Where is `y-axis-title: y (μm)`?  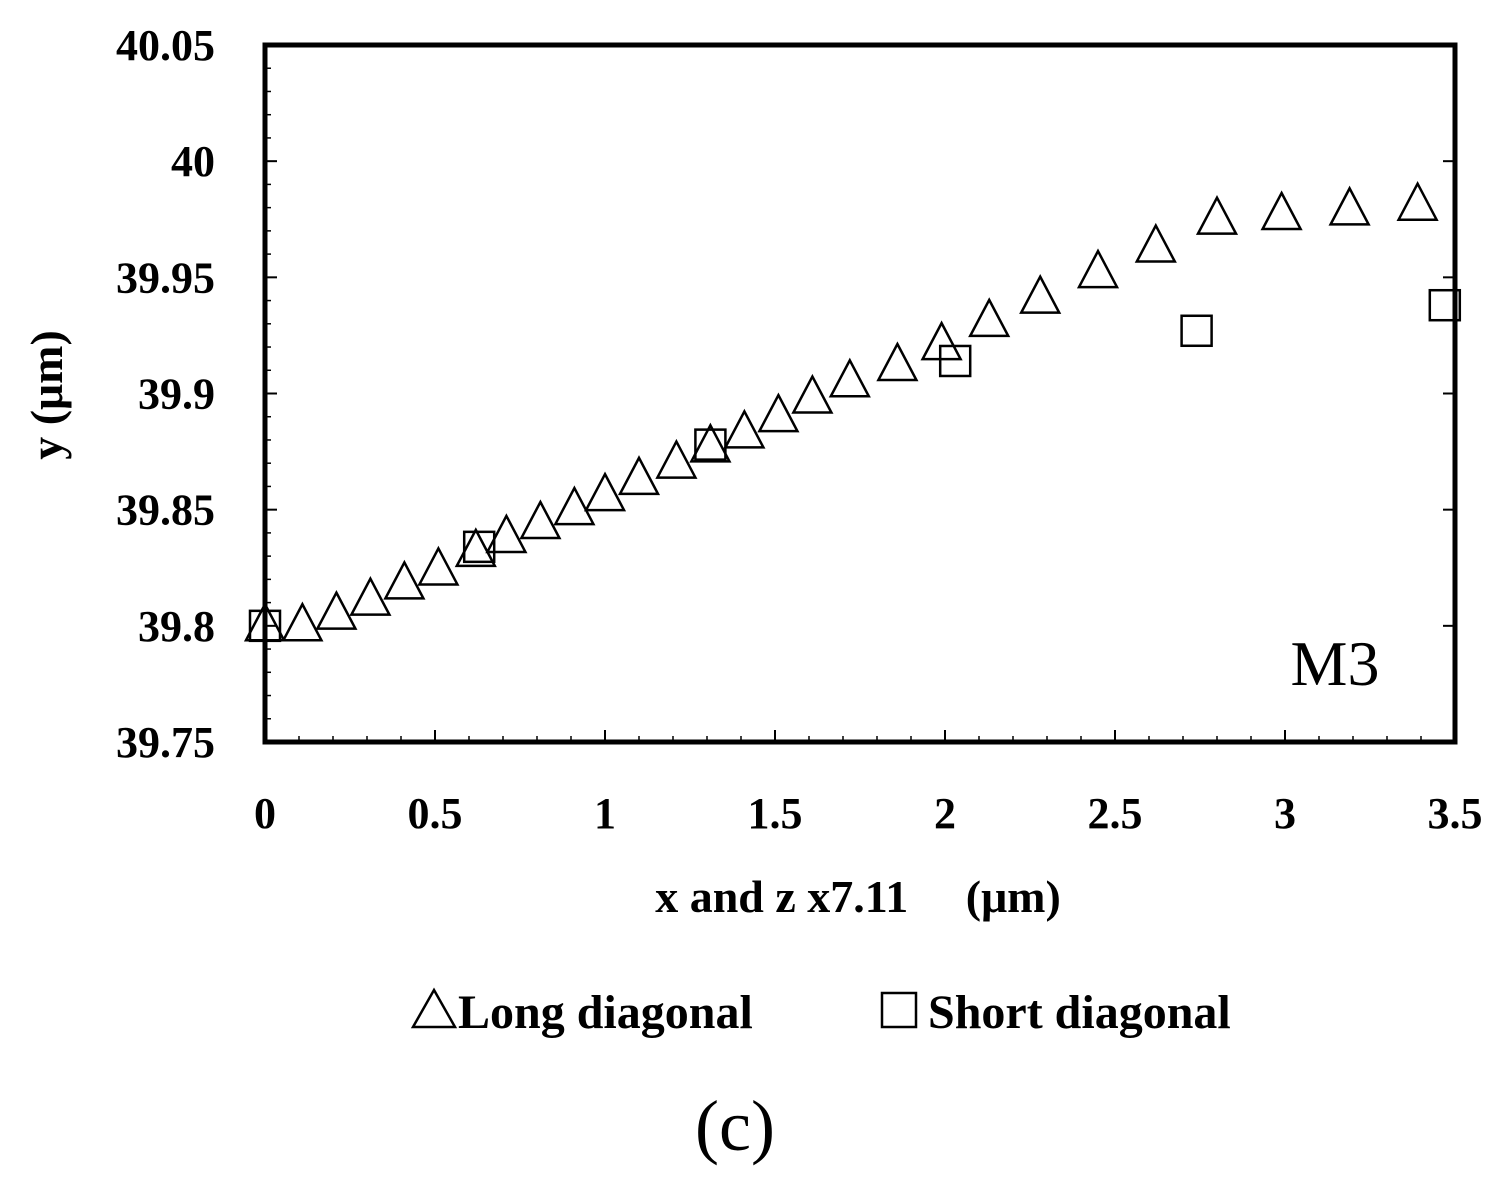
y-axis-title: y (μm) is located at coordinates (46, 395).